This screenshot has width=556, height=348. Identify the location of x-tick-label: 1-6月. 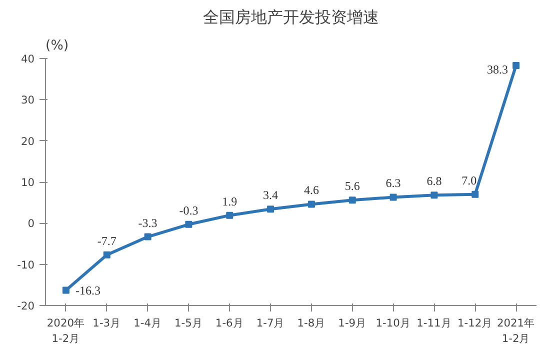
(229, 323).